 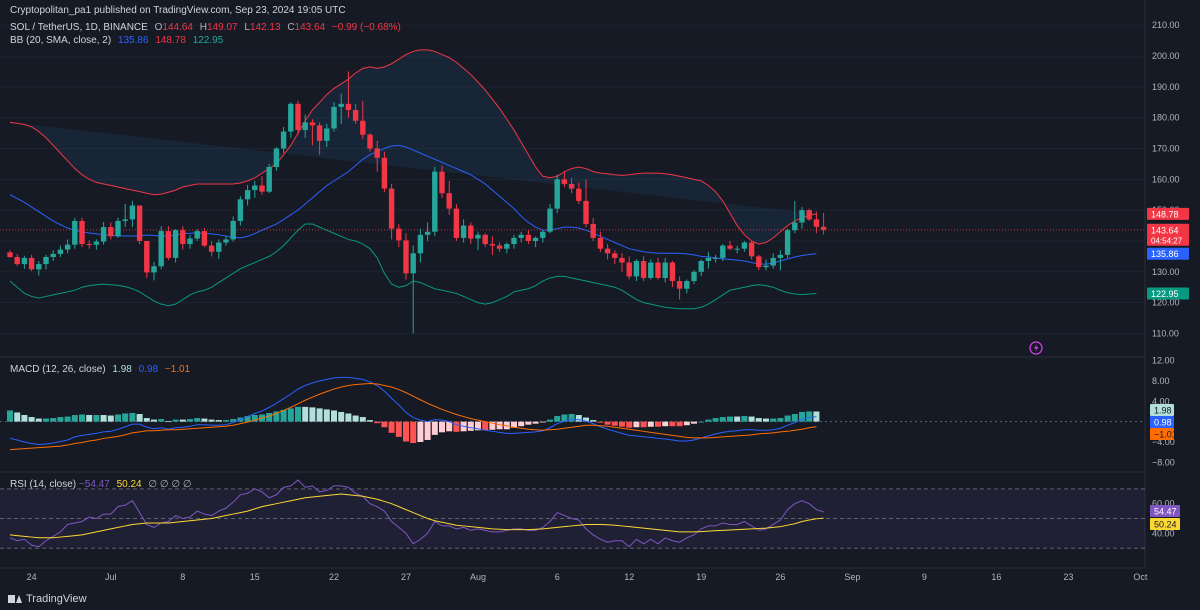 I want to click on rsi-label: RSI (14, close), so click(x=43, y=484).